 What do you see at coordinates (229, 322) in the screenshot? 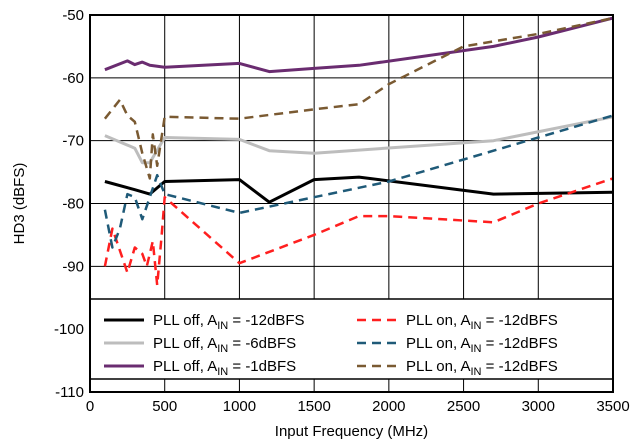
I see `legend-entry-1: PLL off, AIN = -12dBFS` at bounding box center [229, 322].